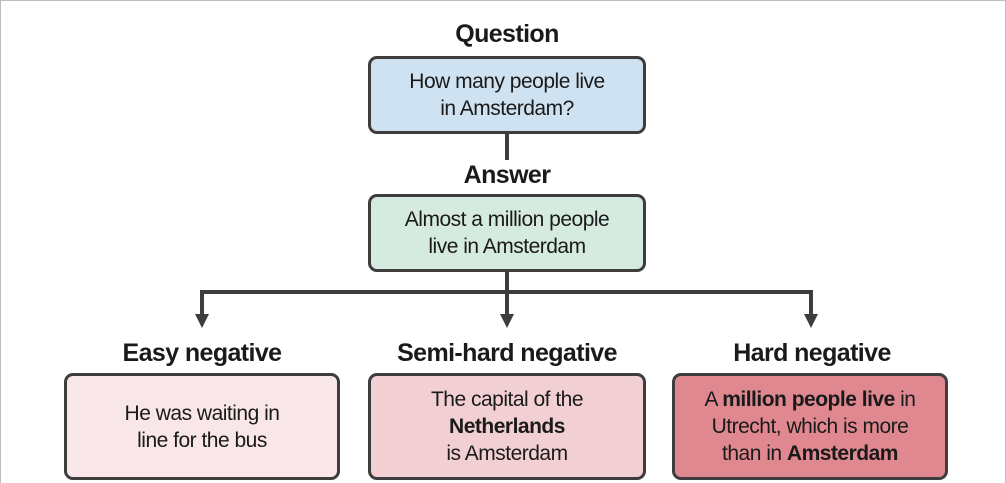 The width and height of the screenshot is (1006, 483). Describe the element at coordinates (842, 453) in the screenshot. I see `hard-negative-keyword-2: Amsterdam` at that location.